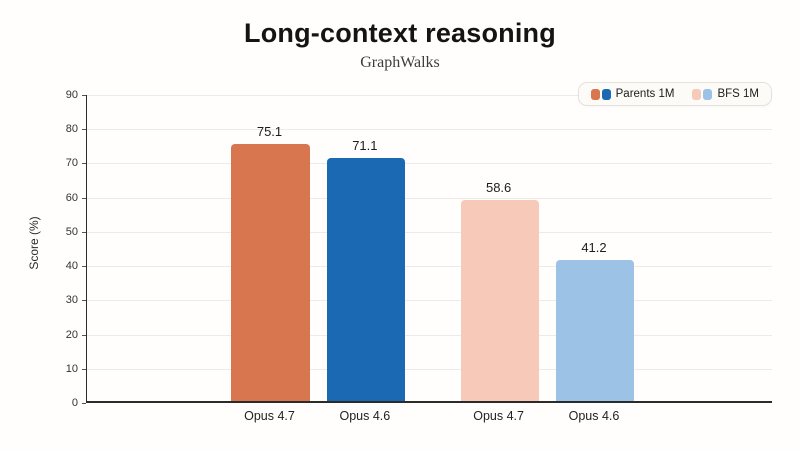 The image size is (800, 450). I want to click on legend-entry-parents-1m: Parents 1M, so click(632, 94).